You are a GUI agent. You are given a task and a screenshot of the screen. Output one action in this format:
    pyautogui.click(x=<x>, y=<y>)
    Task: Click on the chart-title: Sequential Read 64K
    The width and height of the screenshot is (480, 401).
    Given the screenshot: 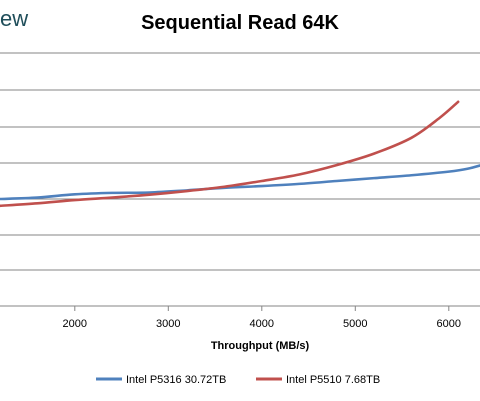 What is the action you would take?
    pyautogui.click(x=240, y=23)
    